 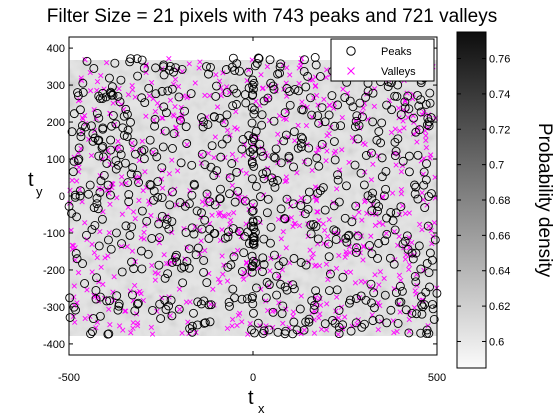 What do you see at coordinates (499, 60) in the screenshot?
I see `colorbar-tick-label: 0.76` at bounding box center [499, 60].